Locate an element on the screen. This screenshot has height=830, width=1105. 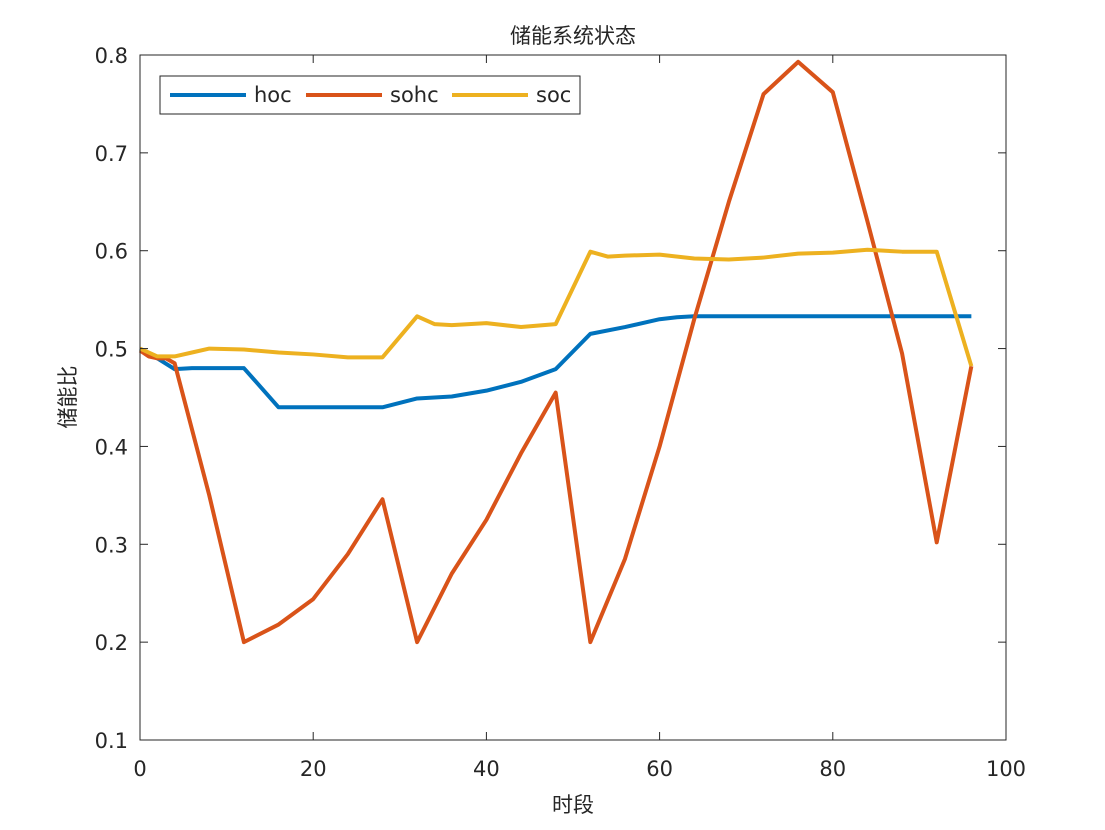
legend: hoc sohc soc is located at coordinates (370, 95).